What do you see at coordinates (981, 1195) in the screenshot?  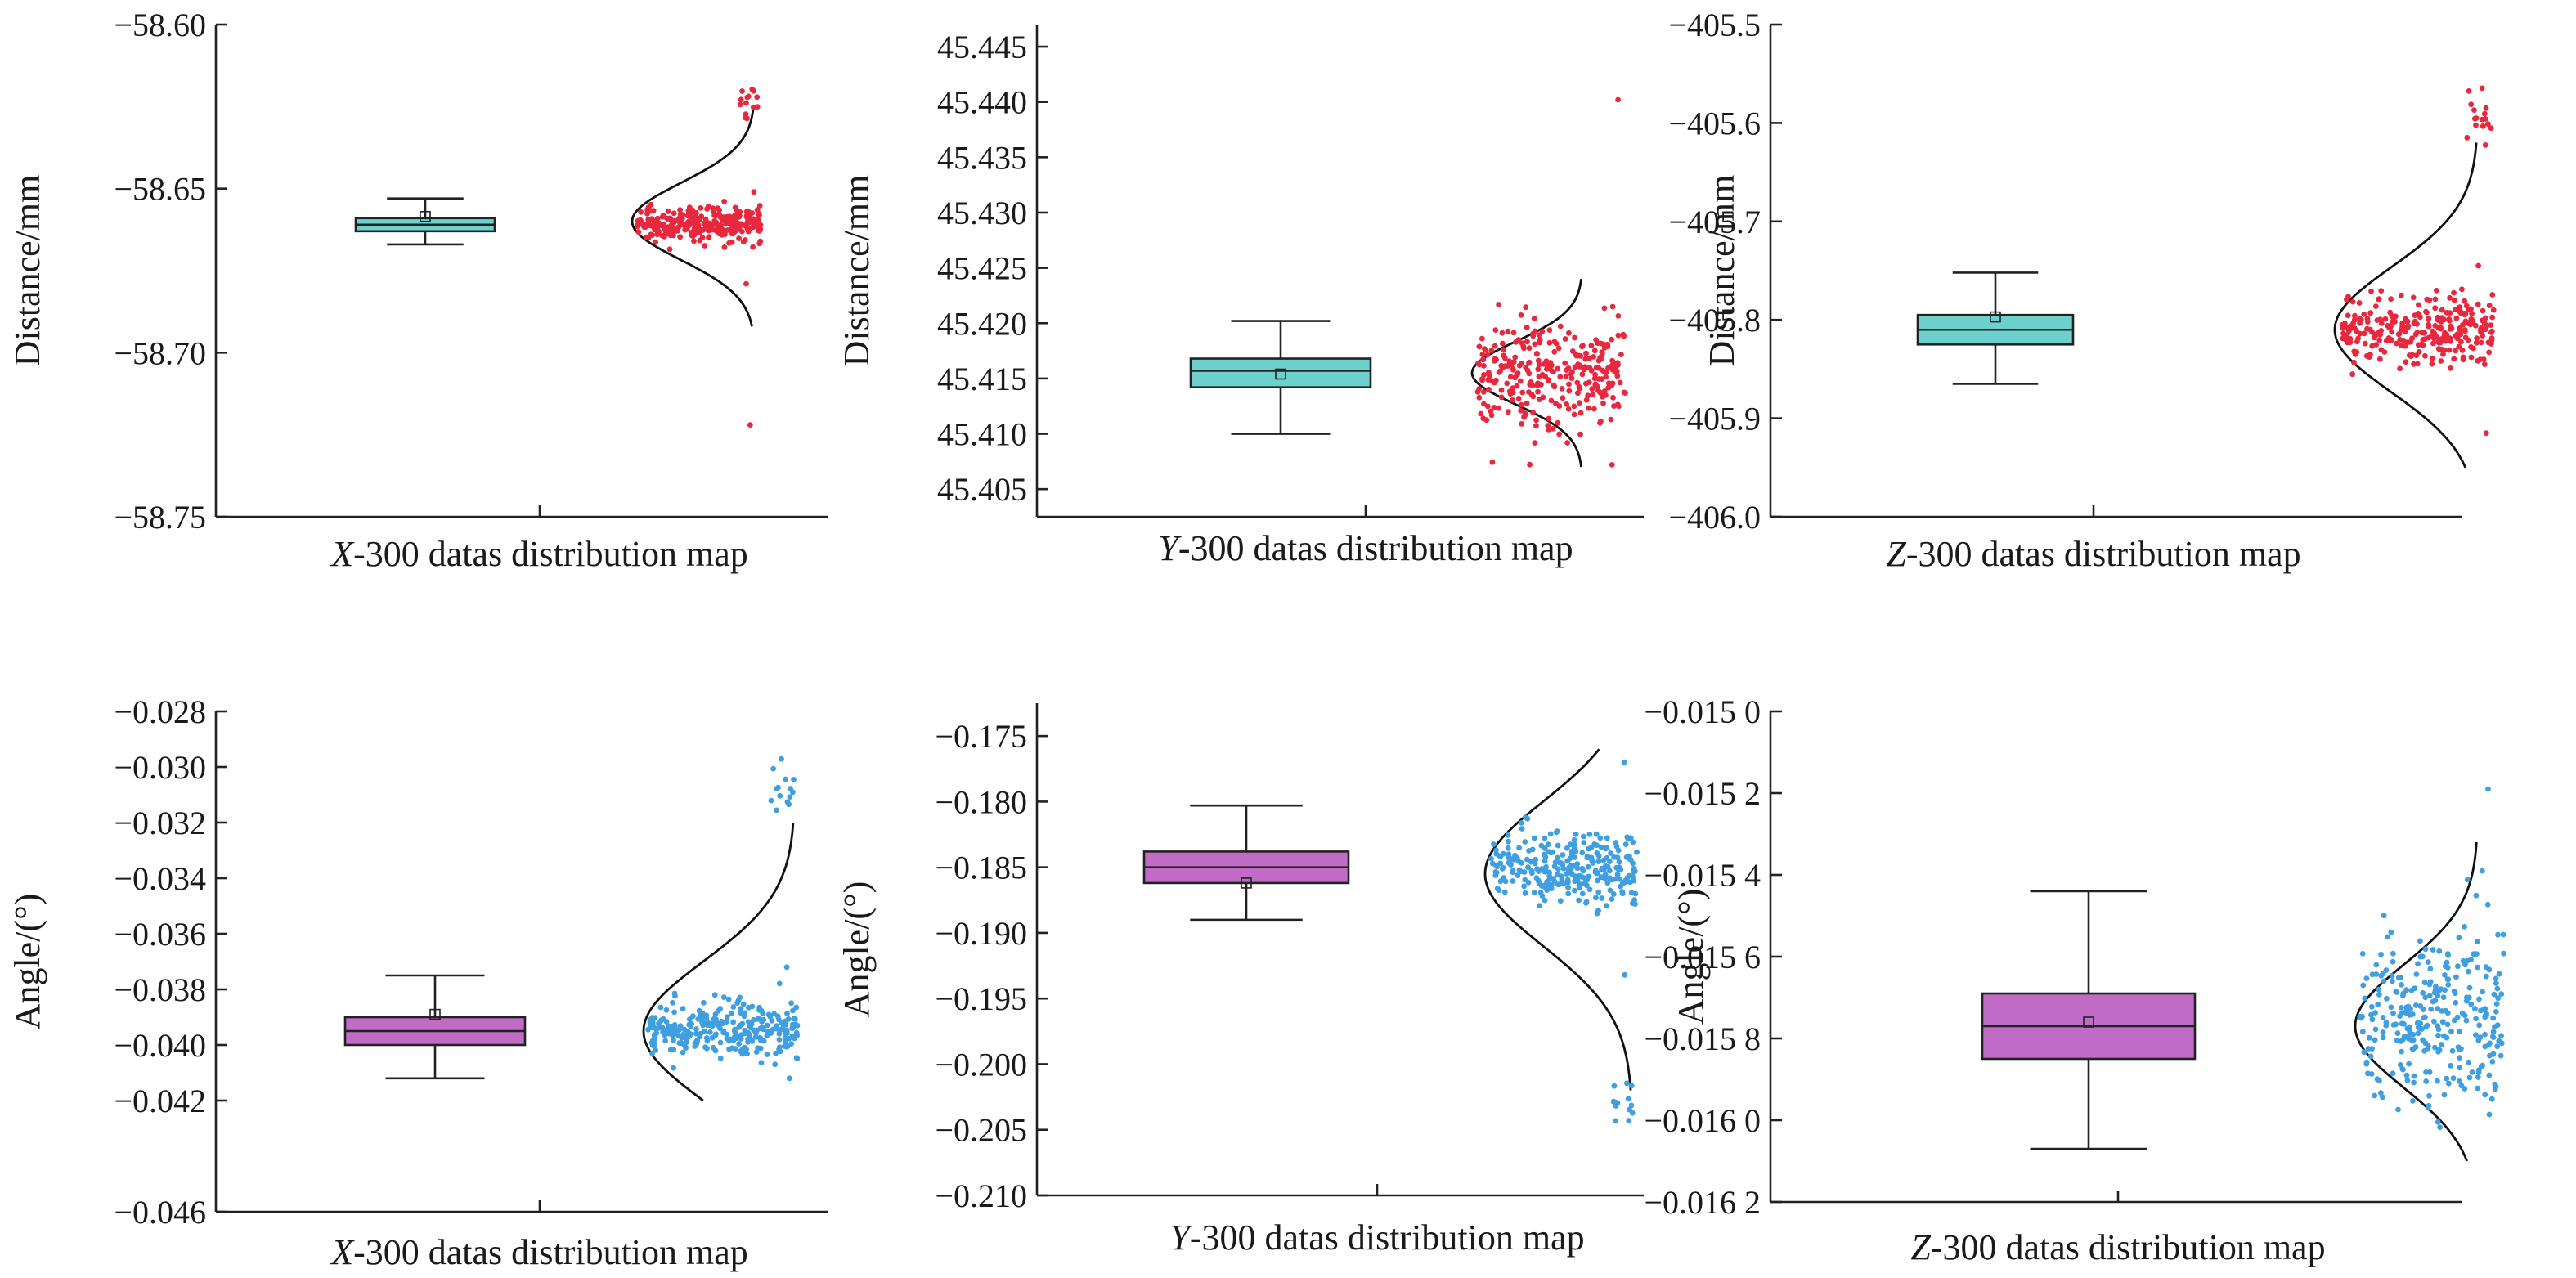 I see `y-tick-label: −0.210` at bounding box center [981, 1195].